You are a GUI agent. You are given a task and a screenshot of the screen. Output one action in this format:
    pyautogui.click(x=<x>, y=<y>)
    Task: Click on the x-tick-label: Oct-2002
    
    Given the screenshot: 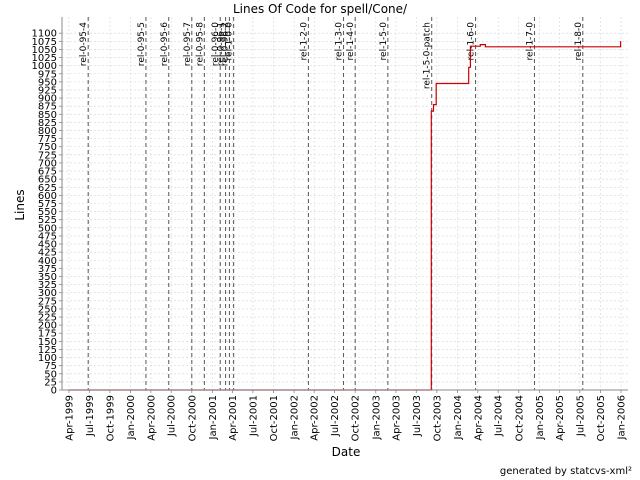 What is the action you would take?
    pyautogui.click(x=356, y=418)
    